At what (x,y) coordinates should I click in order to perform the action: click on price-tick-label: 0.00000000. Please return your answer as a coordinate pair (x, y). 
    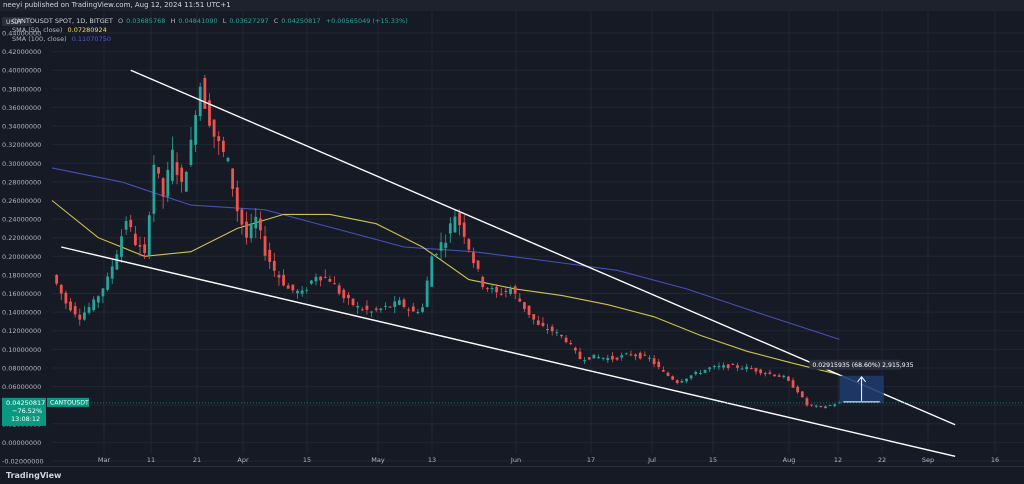
    Looking at the image, I should click on (21, 443).